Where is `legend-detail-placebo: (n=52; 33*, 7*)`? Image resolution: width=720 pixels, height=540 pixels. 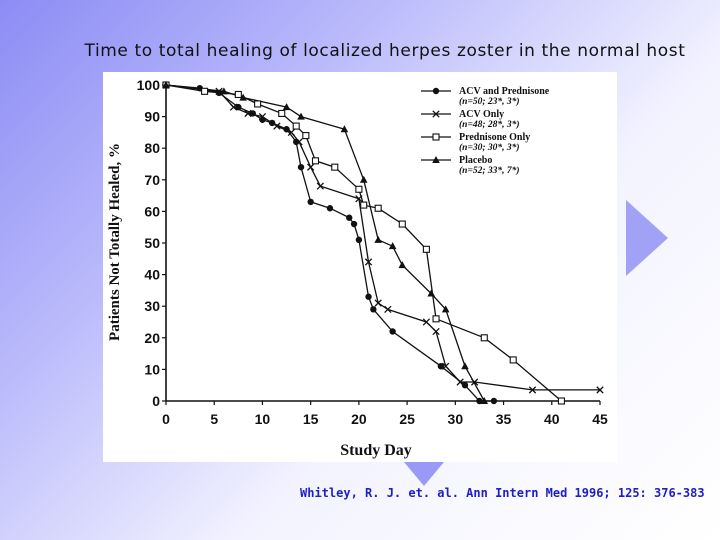 legend-detail-placebo: (n=52; 33*, 7*) is located at coordinates (489, 170).